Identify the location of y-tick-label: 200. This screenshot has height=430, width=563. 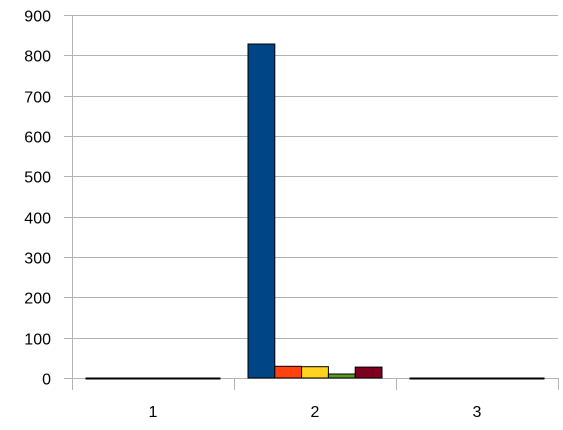
(37, 299).